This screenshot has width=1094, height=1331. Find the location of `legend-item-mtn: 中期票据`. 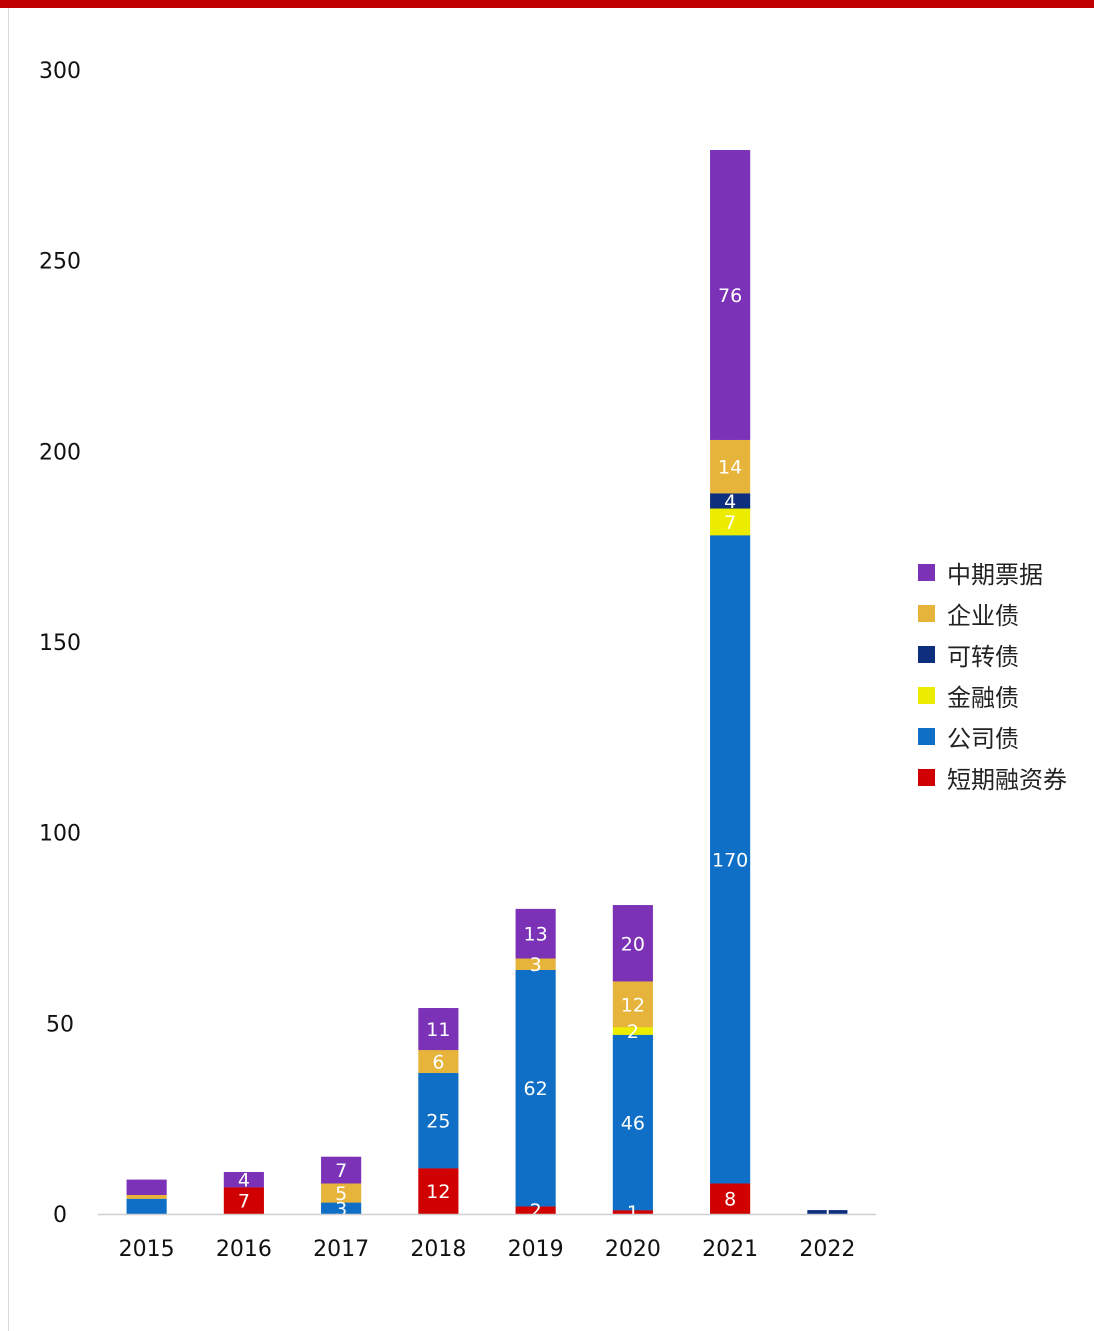

legend-item-mtn: 中期票据 is located at coordinates (992, 572).